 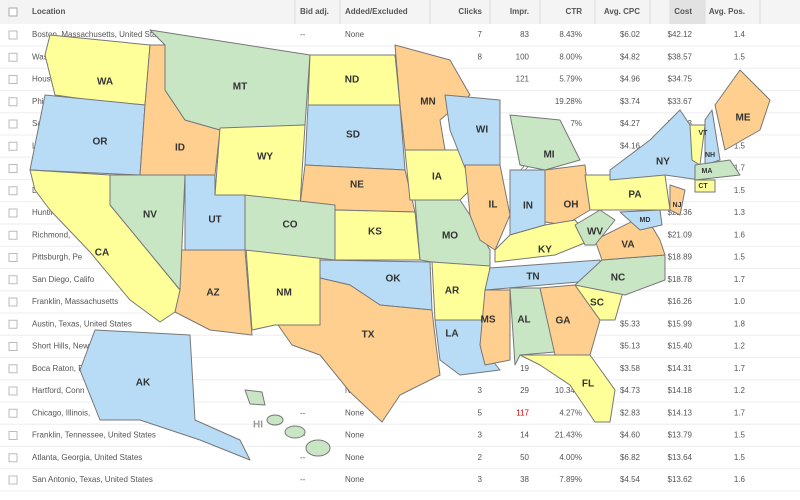 I want to click on table-cell: 7.89%, so click(x=570, y=479).